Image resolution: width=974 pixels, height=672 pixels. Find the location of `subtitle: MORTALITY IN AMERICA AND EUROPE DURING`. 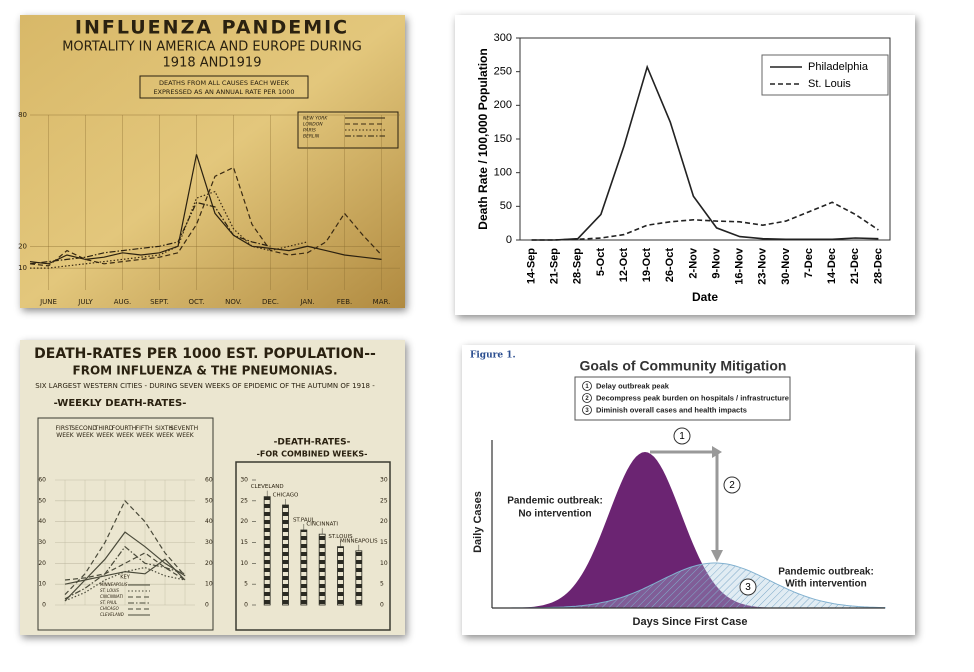

subtitle: MORTALITY IN AMERICA AND EUROPE DURING is located at coordinates (212, 47).